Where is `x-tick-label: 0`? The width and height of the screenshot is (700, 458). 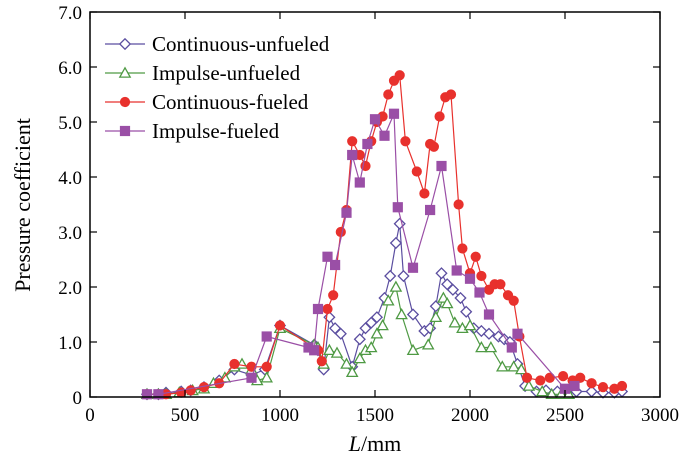 x-tick-label: 0 is located at coordinates (90, 415).